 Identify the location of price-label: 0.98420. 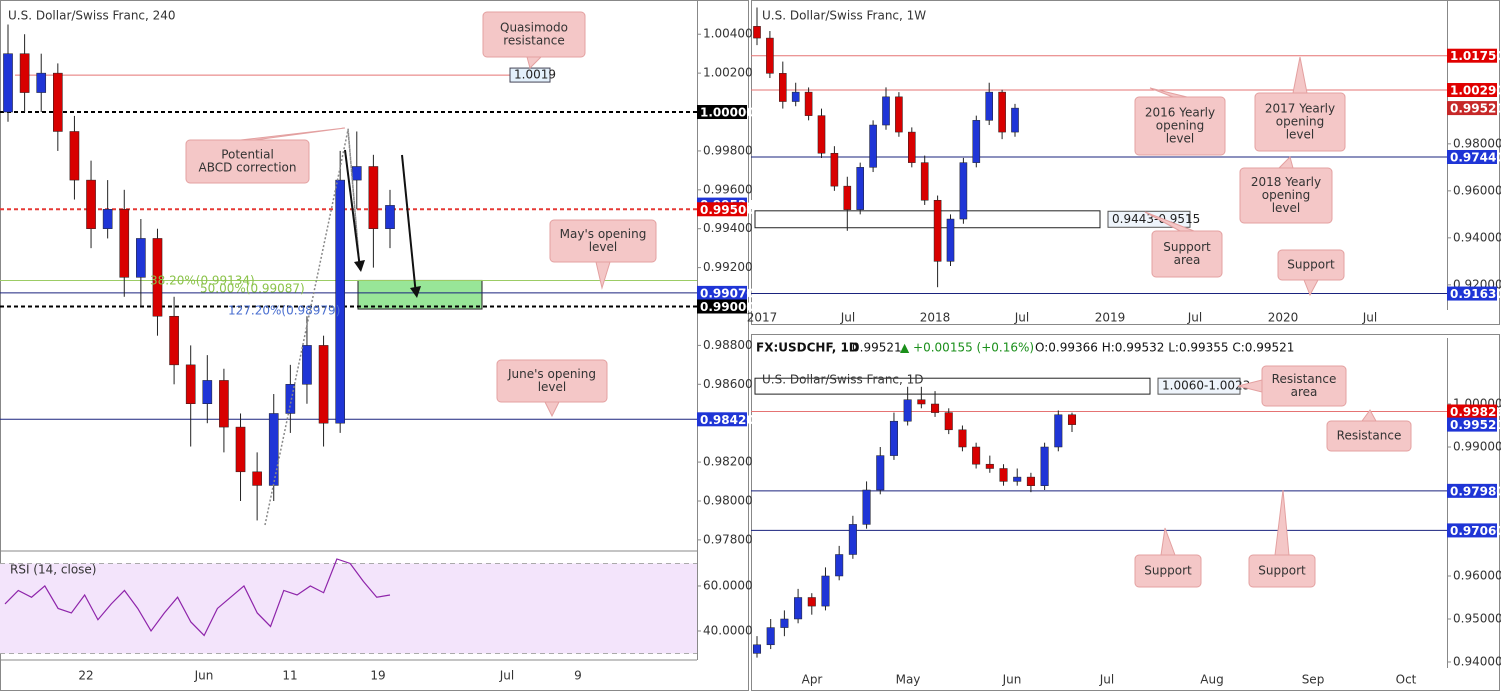
(727, 420).